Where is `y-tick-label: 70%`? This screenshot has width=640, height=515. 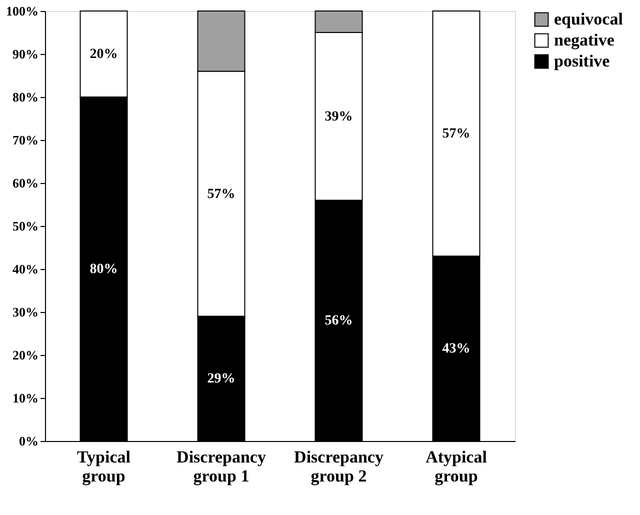 y-tick-label: 70% is located at coordinates (25, 140).